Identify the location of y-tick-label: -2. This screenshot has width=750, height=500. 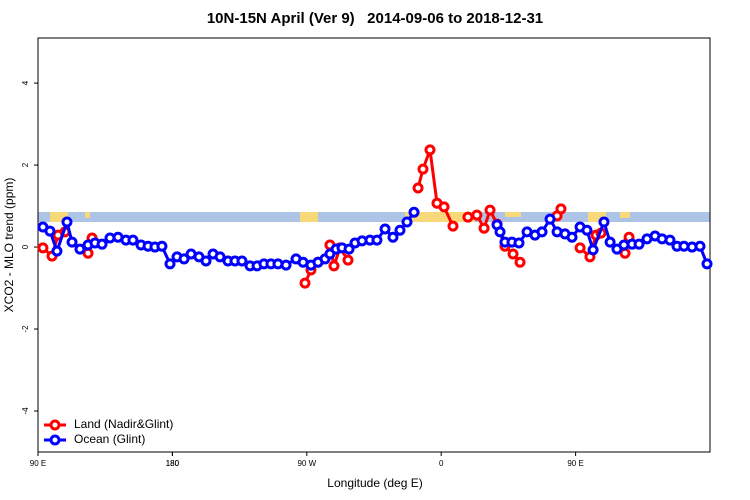
(25, 329).